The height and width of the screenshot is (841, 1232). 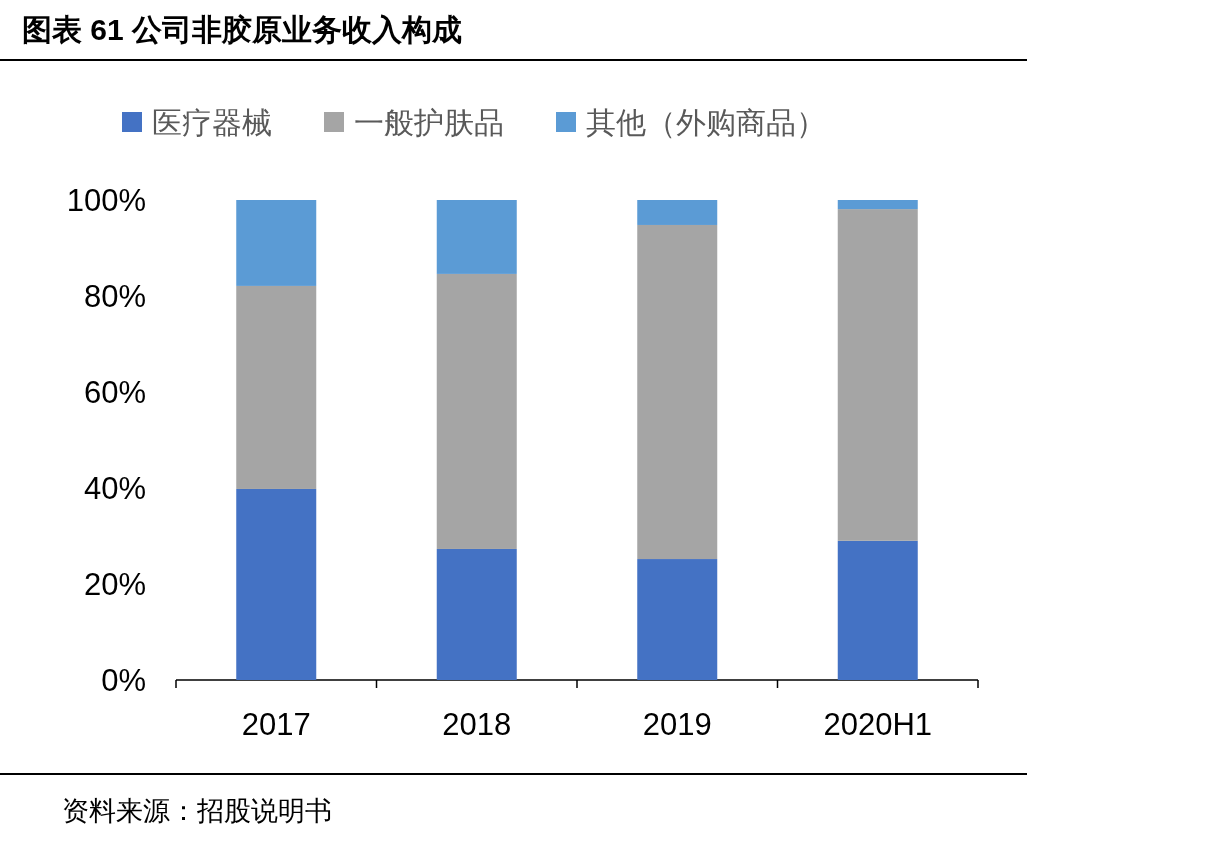 What do you see at coordinates (212, 122) in the screenshot?
I see `legend-label: 医疗器械` at bounding box center [212, 122].